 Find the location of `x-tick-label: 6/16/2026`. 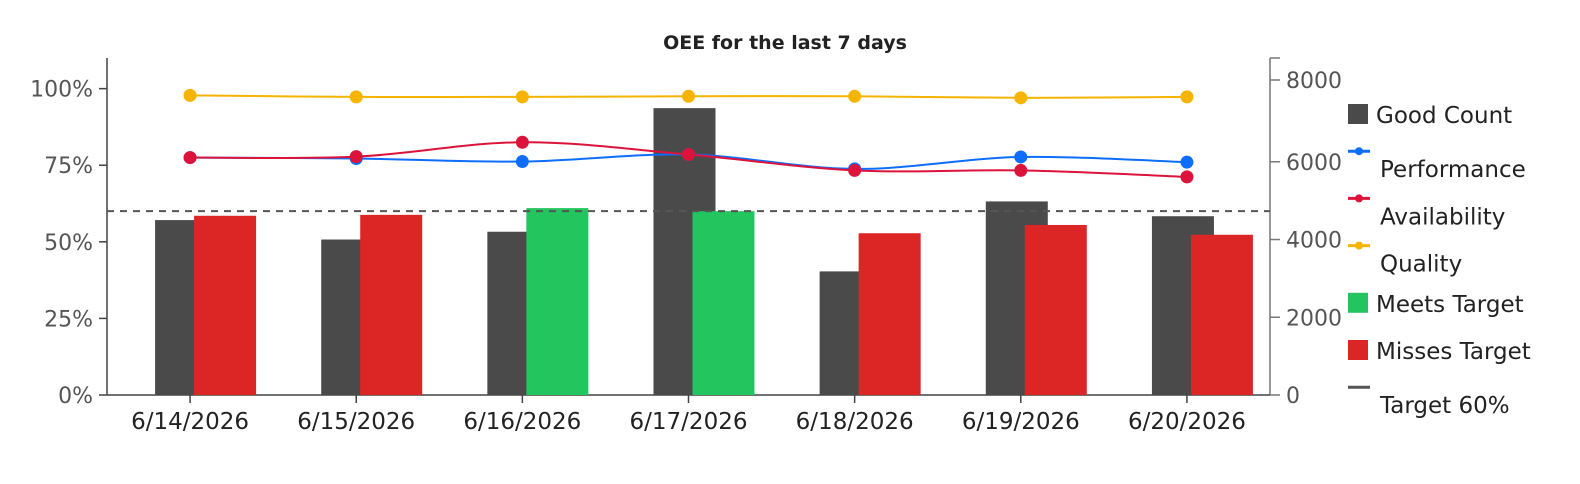

x-tick-label: 6/16/2026 is located at coordinates (522, 422).